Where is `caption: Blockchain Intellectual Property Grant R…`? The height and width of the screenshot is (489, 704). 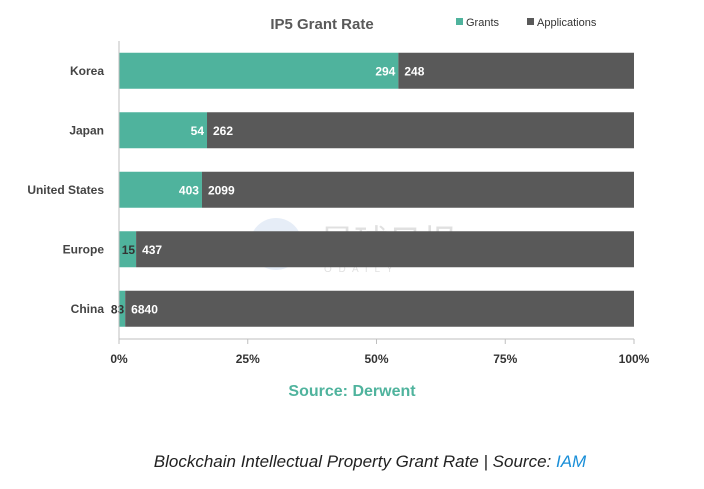
caption: Blockchain Intellectual Property Grant R… is located at coordinates (352, 462).